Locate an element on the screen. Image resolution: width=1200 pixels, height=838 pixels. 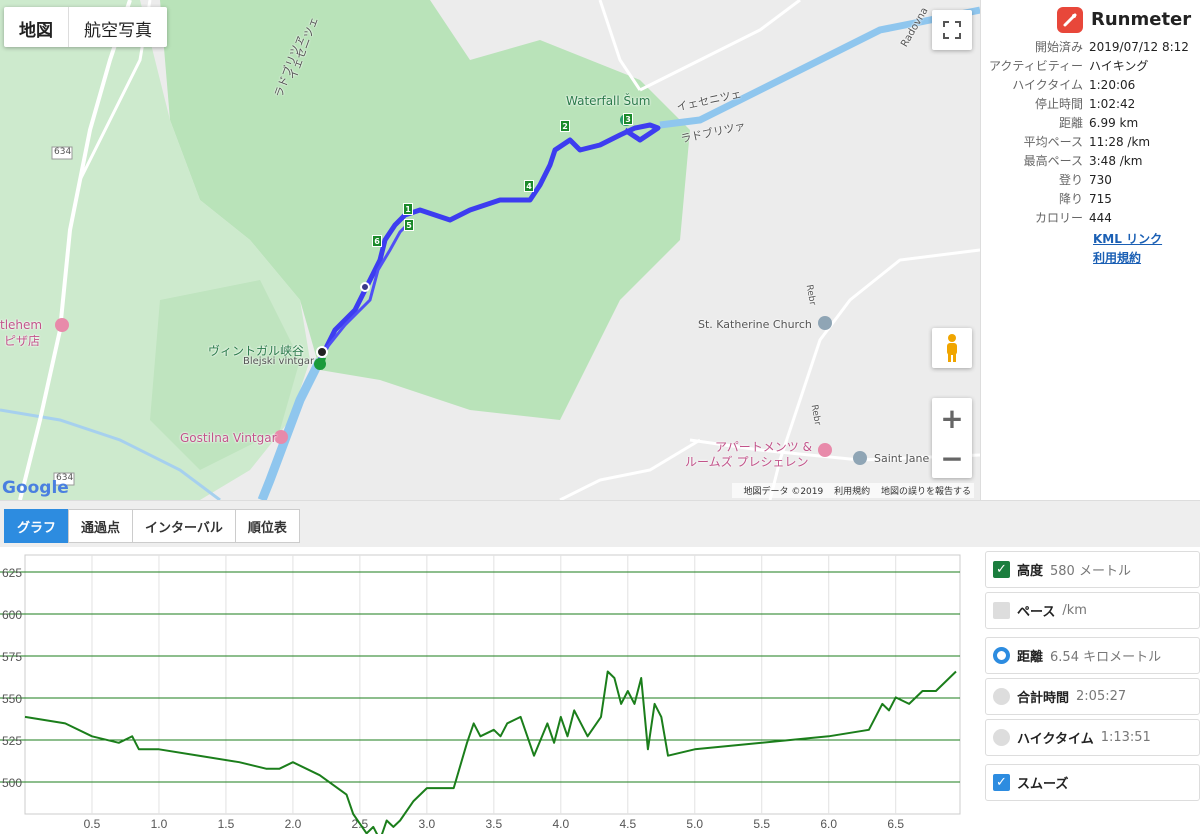
stat-value: 1:20:06 is located at coordinates (1112, 84).